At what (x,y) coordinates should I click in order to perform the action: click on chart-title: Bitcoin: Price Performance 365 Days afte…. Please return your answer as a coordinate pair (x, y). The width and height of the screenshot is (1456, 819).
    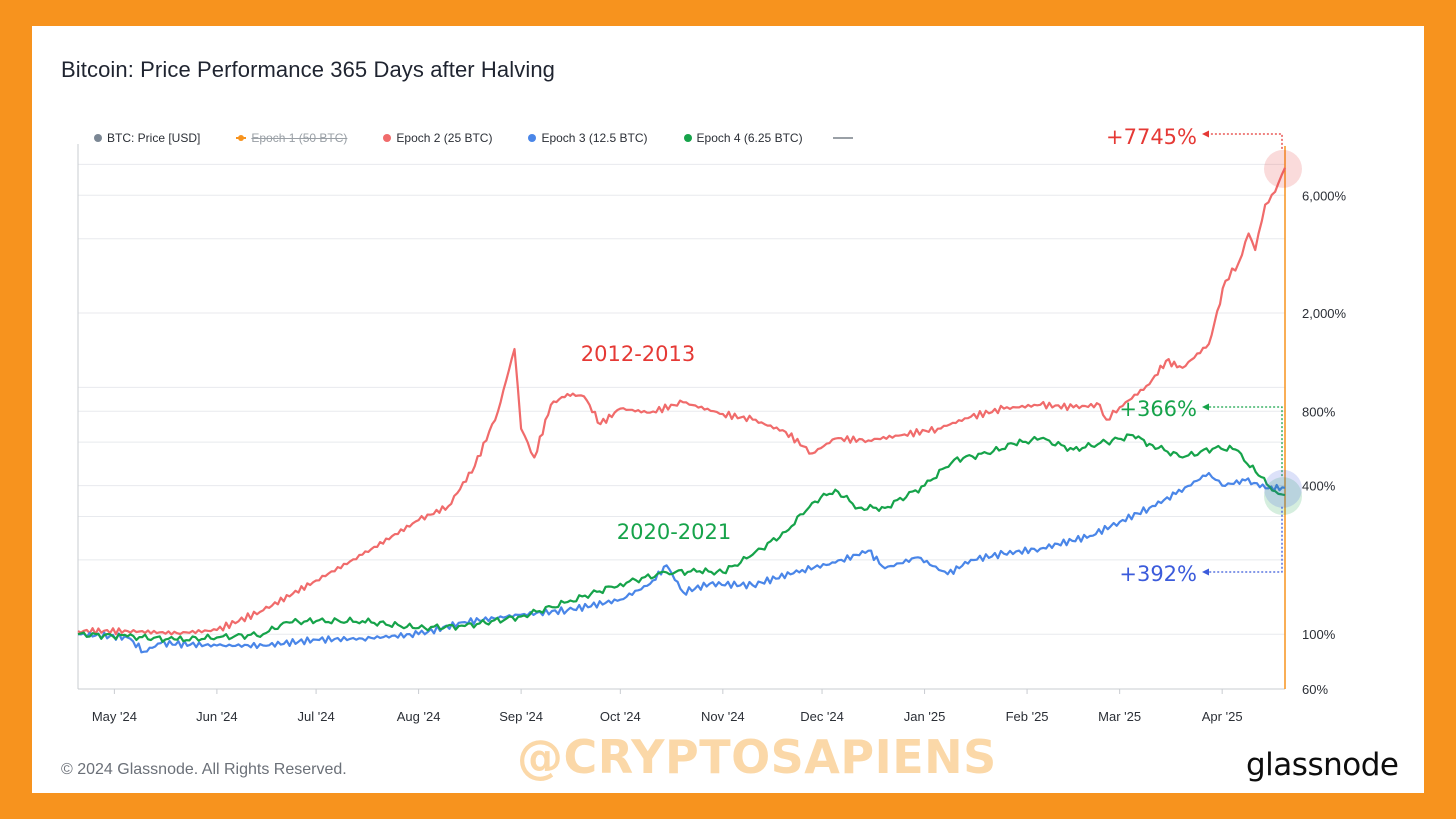
    Looking at the image, I should click on (308, 69).